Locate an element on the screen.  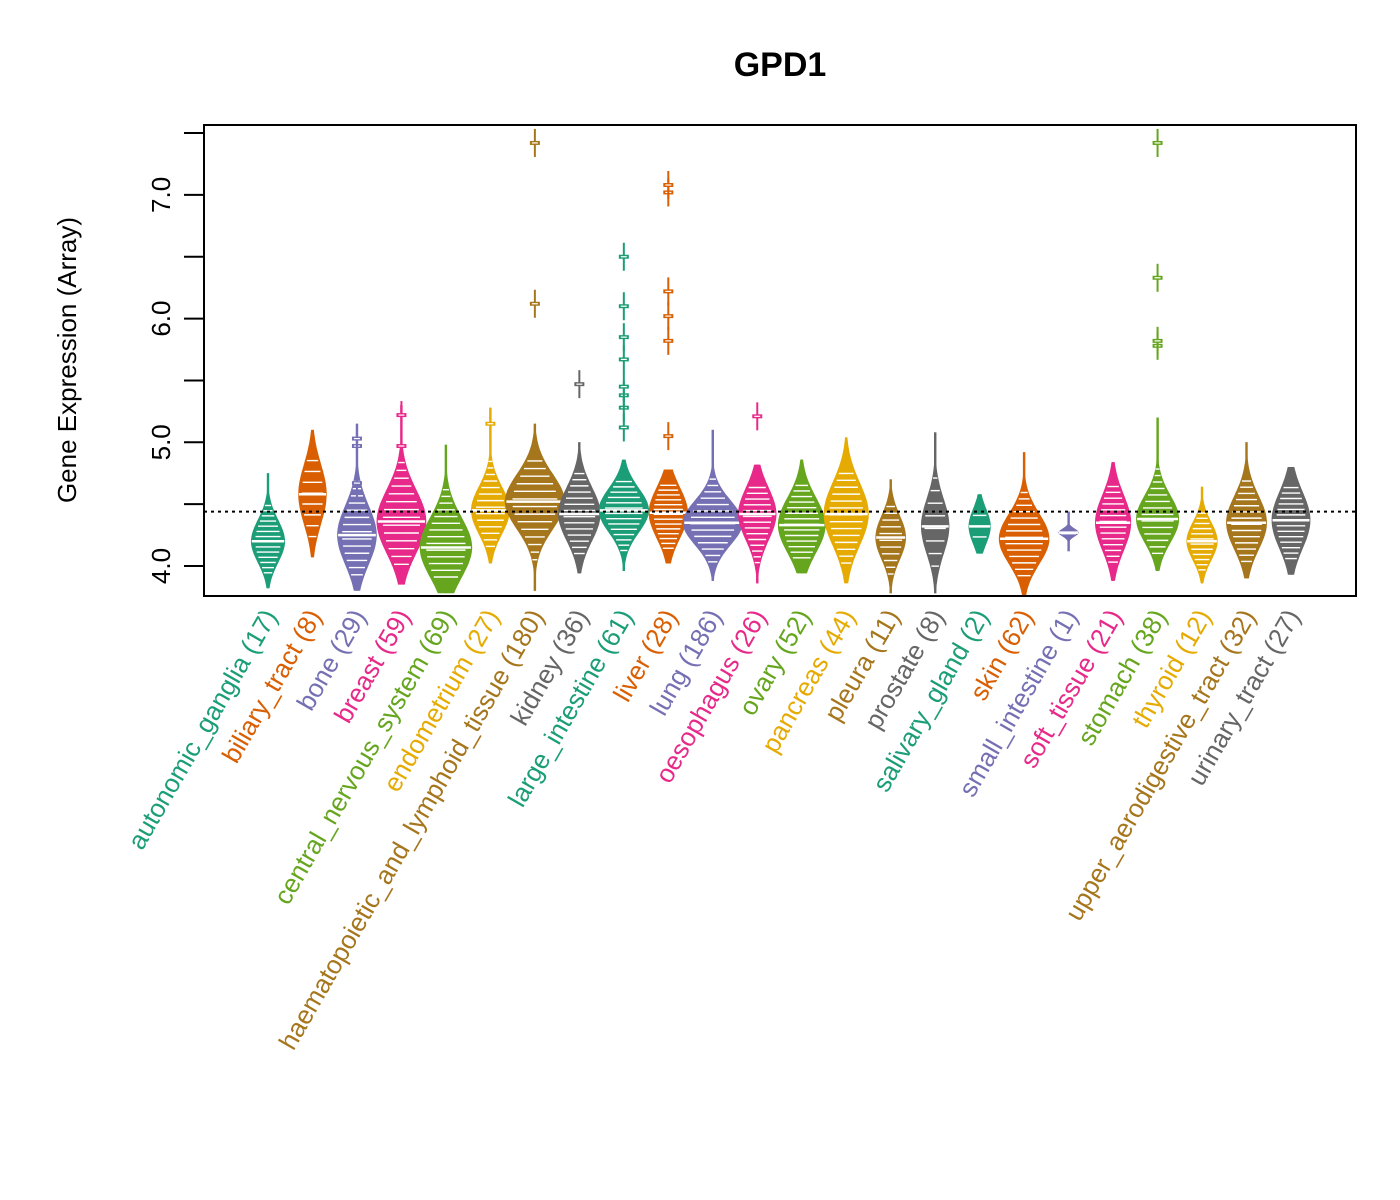
violin-liver is located at coordinates (668, 367).